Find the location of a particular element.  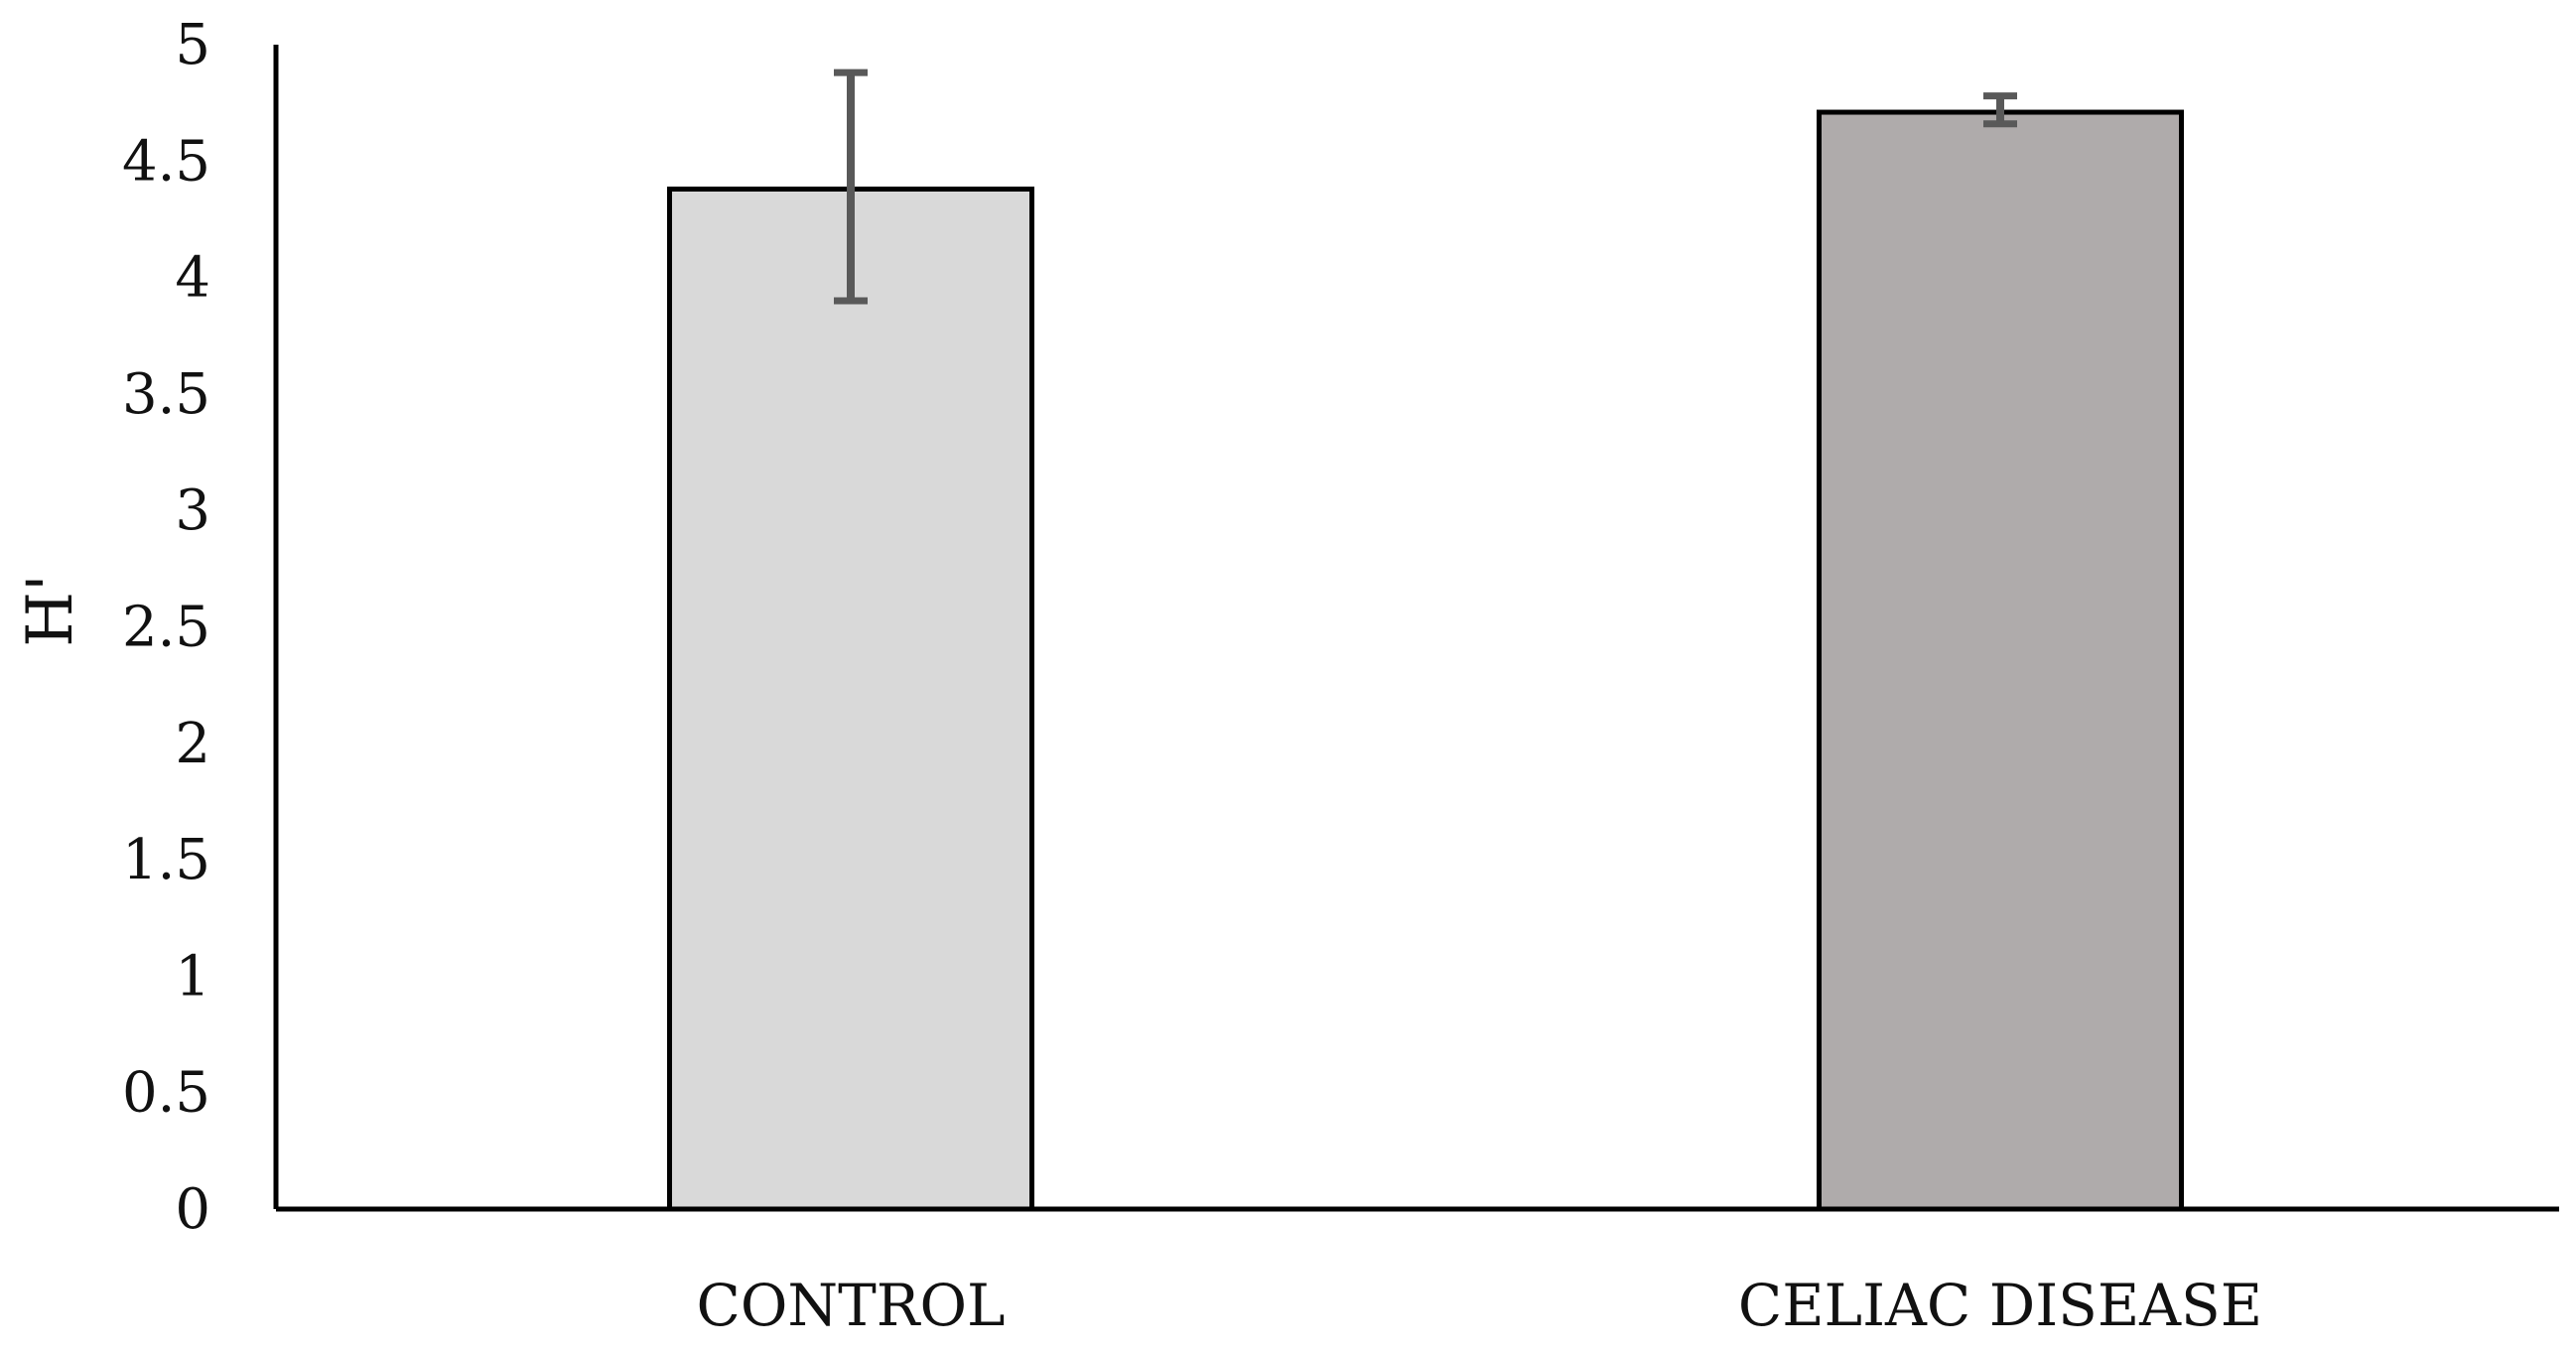

y-tick-label: 1.5 is located at coordinates (166, 860).